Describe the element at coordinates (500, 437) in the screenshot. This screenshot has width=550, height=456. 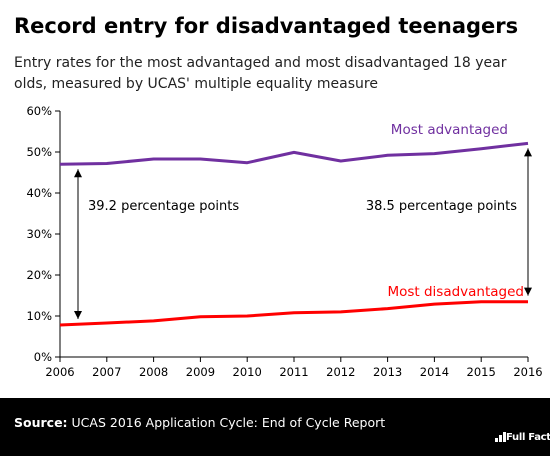
I see `logo-mark-icon` at that location.